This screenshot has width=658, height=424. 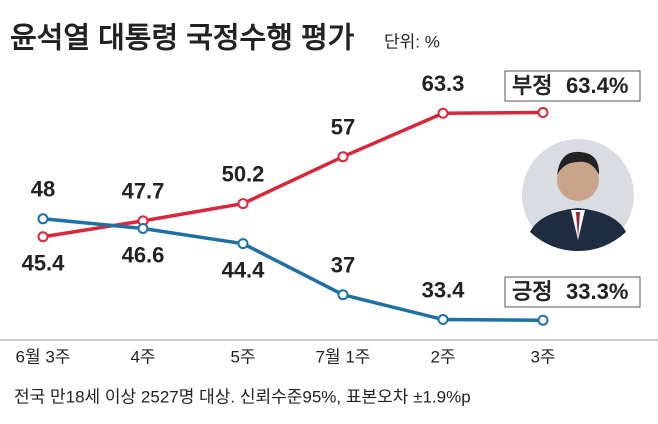 What do you see at coordinates (242, 356) in the screenshot?
I see `x-tick-label: 5주` at bounding box center [242, 356].